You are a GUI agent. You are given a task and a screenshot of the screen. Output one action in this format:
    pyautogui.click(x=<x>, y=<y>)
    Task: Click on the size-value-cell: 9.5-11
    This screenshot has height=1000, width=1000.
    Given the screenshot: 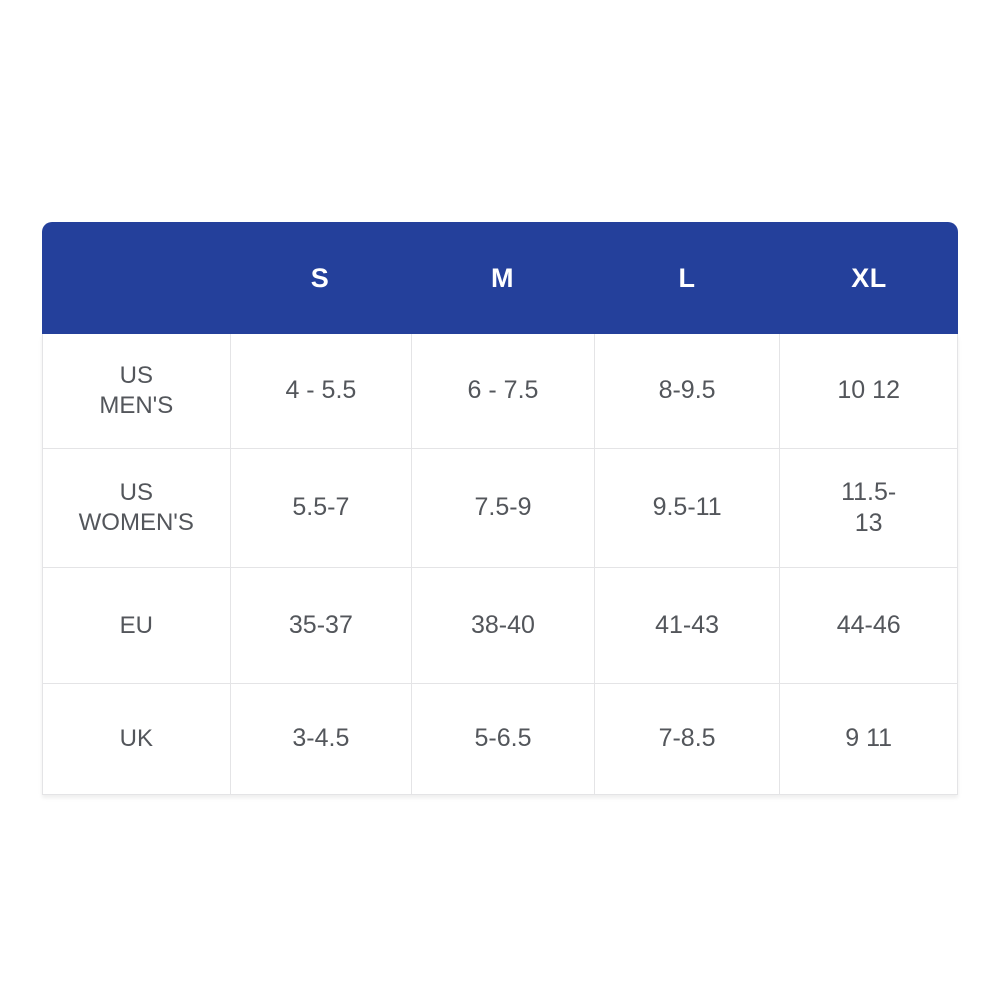 What is the action you would take?
    pyautogui.click(x=686, y=508)
    